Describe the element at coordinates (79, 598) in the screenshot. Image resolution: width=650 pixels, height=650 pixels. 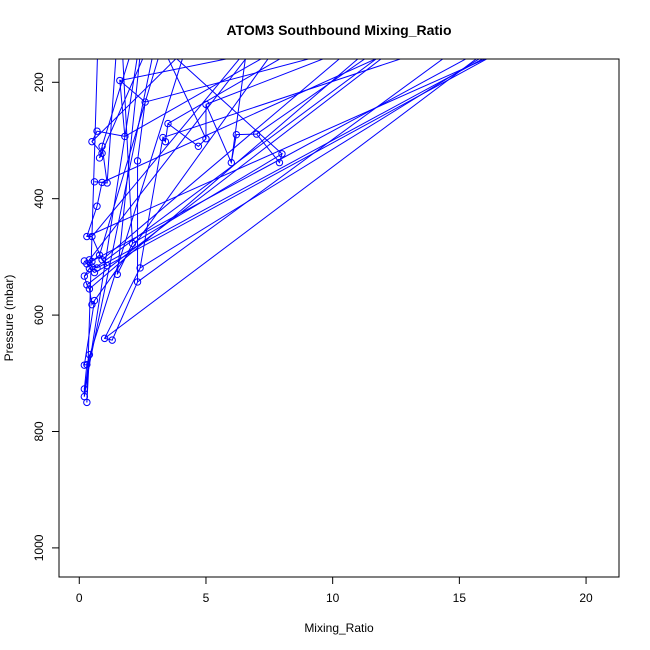
I see `x-tick-label: 0` at that location.